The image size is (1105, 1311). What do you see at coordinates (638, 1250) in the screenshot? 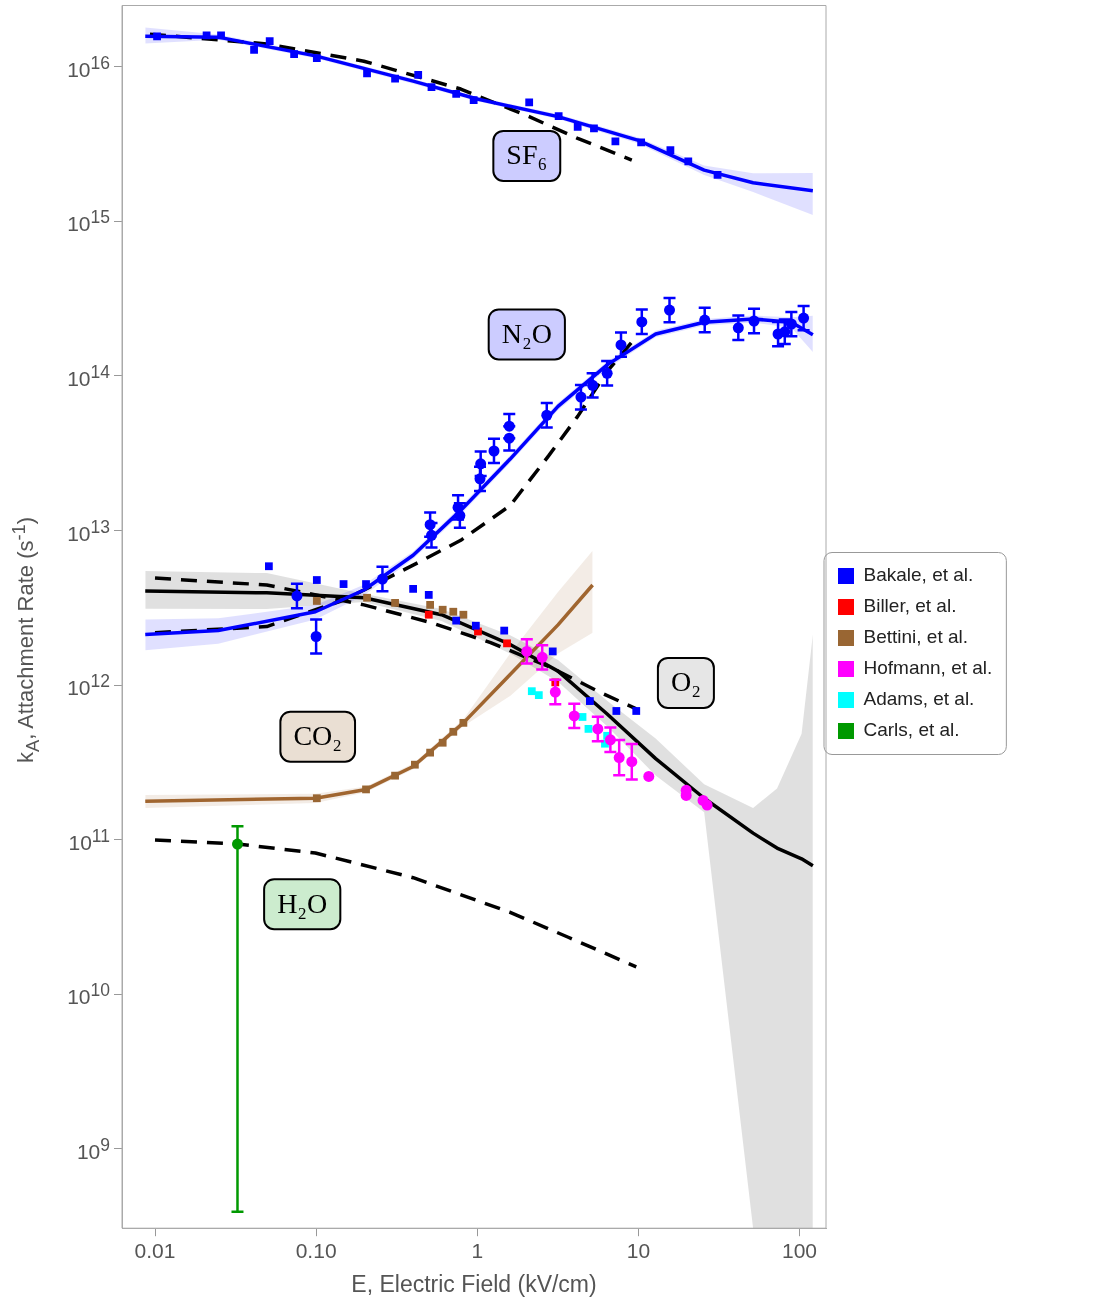
I see `x-tick-label: 10` at bounding box center [638, 1250].